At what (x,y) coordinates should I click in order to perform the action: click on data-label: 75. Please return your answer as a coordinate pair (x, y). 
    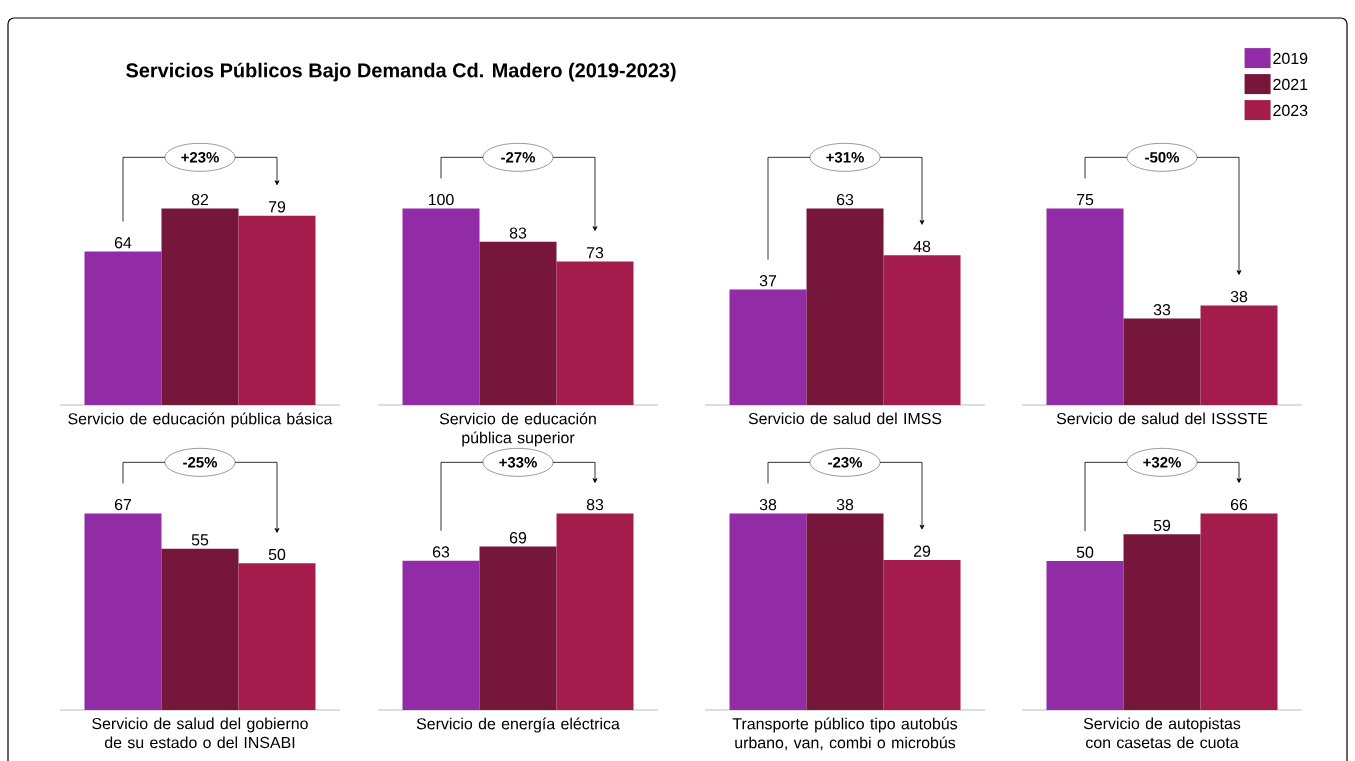
    Looking at the image, I should click on (1085, 200).